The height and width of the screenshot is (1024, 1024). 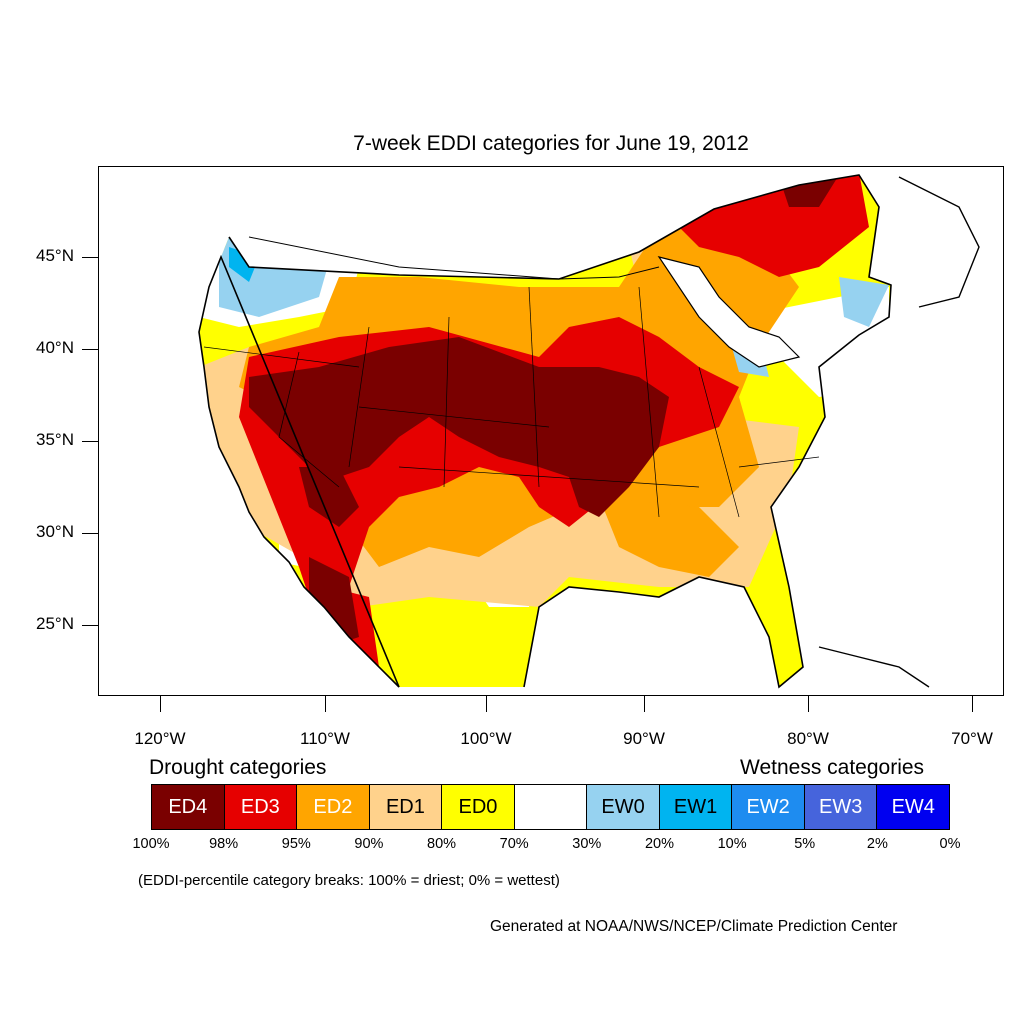 What do you see at coordinates (486, 738) in the screenshot?
I see `lon-label-100: 100°W` at bounding box center [486, 738].